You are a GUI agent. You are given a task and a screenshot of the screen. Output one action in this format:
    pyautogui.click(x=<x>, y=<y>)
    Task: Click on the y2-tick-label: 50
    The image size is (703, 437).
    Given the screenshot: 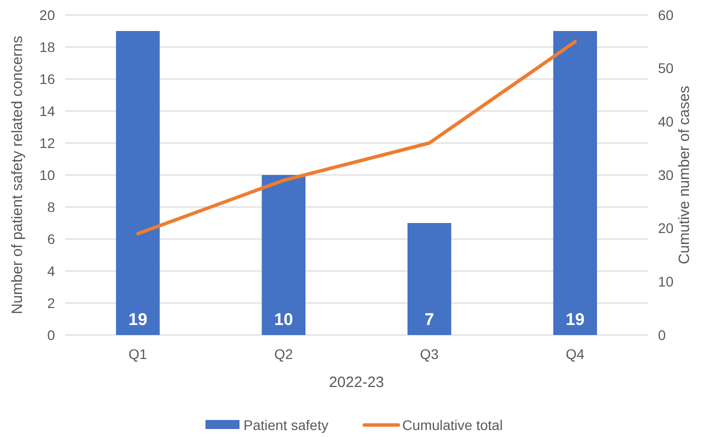 What is the action you would take?
    pyautogui.click(x=666, y=68)
    